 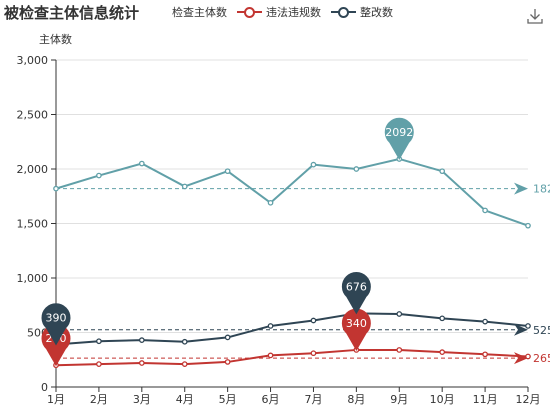 I want to click on x-tick-label: 12月, so click(x=528, y=399).